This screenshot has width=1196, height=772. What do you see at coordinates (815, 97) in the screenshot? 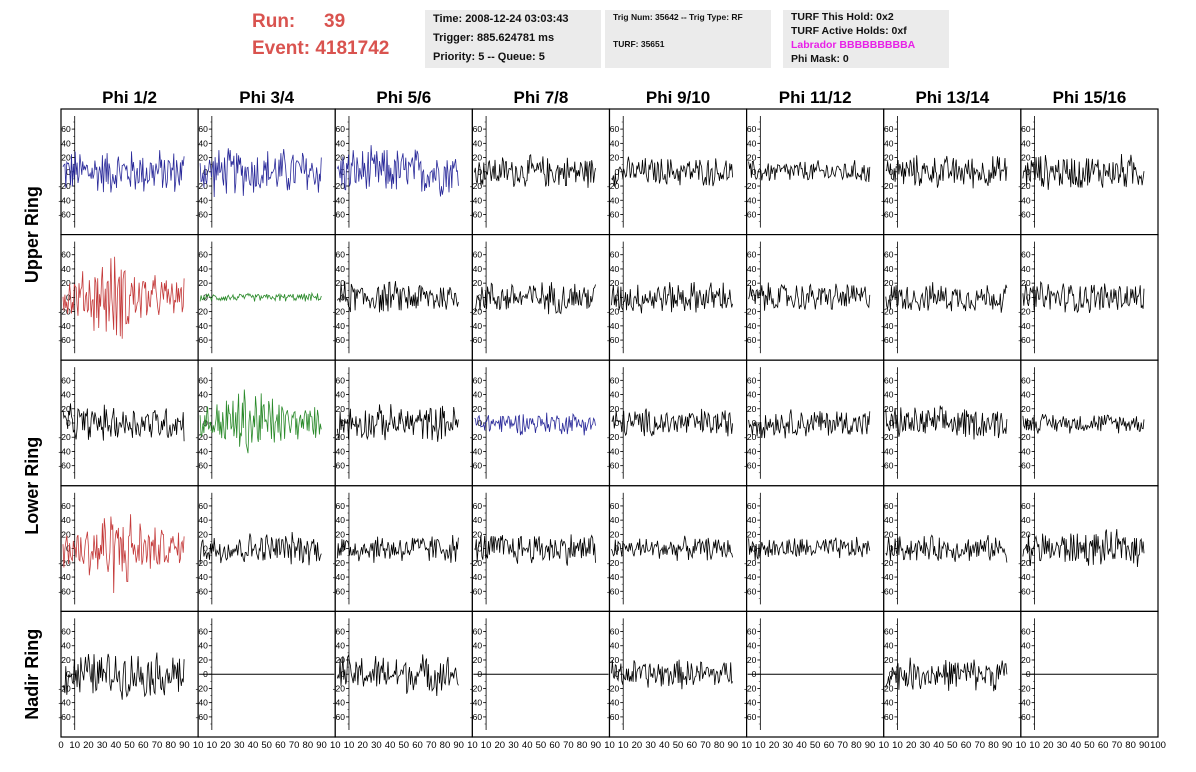
I see `column-title: Phi 11/12` at bounding box center [815, 97].